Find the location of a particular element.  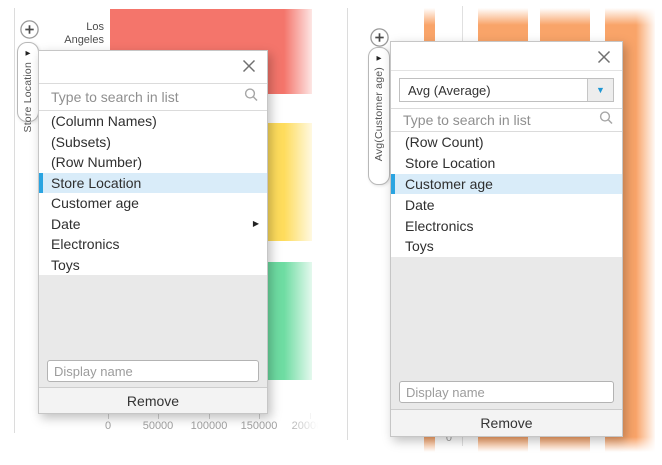

x-tick-label: 50000 is located at coordinates (158, 426).